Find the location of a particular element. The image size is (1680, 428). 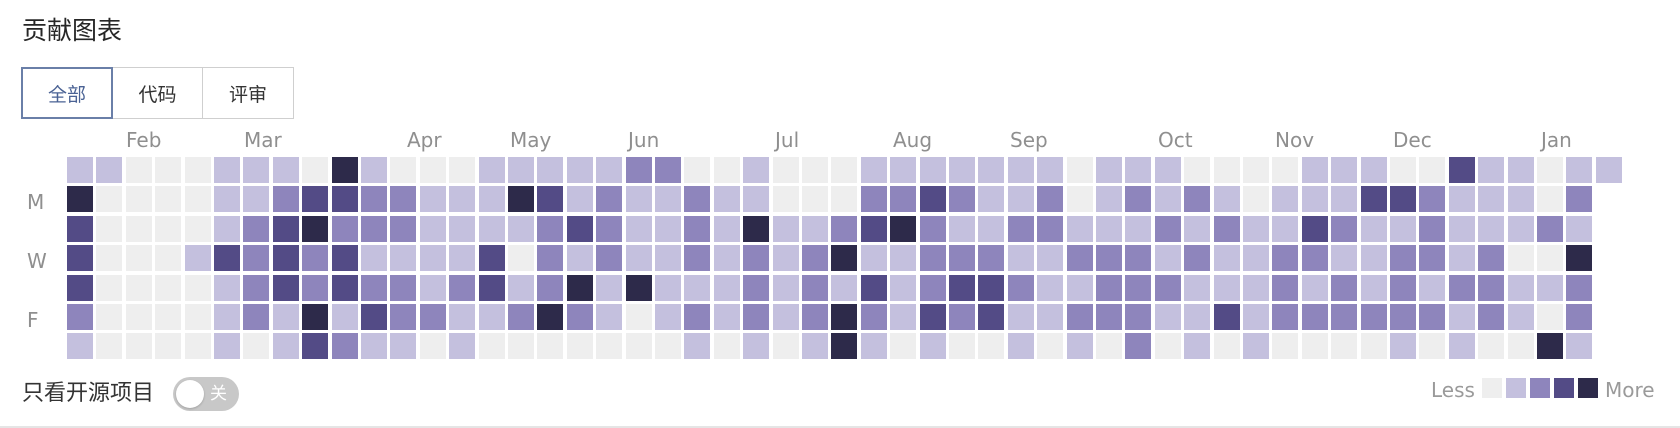

tab-review: 评审 is located at coordinates (248, 93).